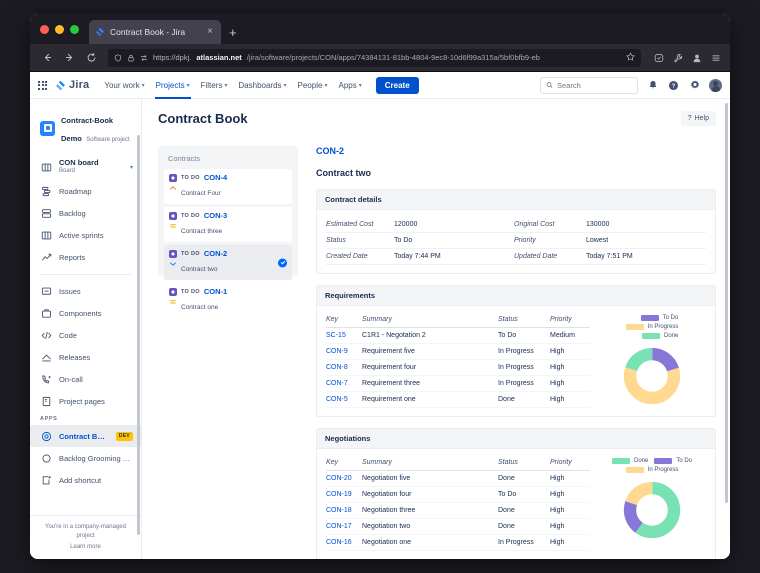  Describe the element at coordinates (570, 526) in the screenshot. I see `row-priority: High` at that location.